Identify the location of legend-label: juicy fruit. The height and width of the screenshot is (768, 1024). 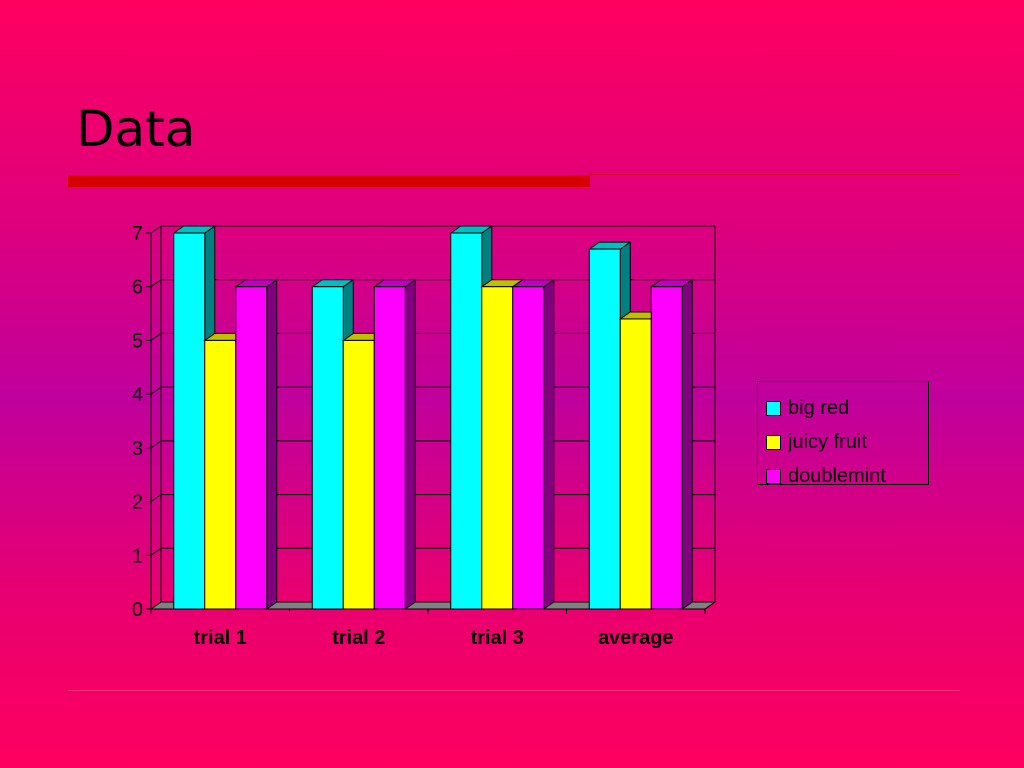
(827, 441).